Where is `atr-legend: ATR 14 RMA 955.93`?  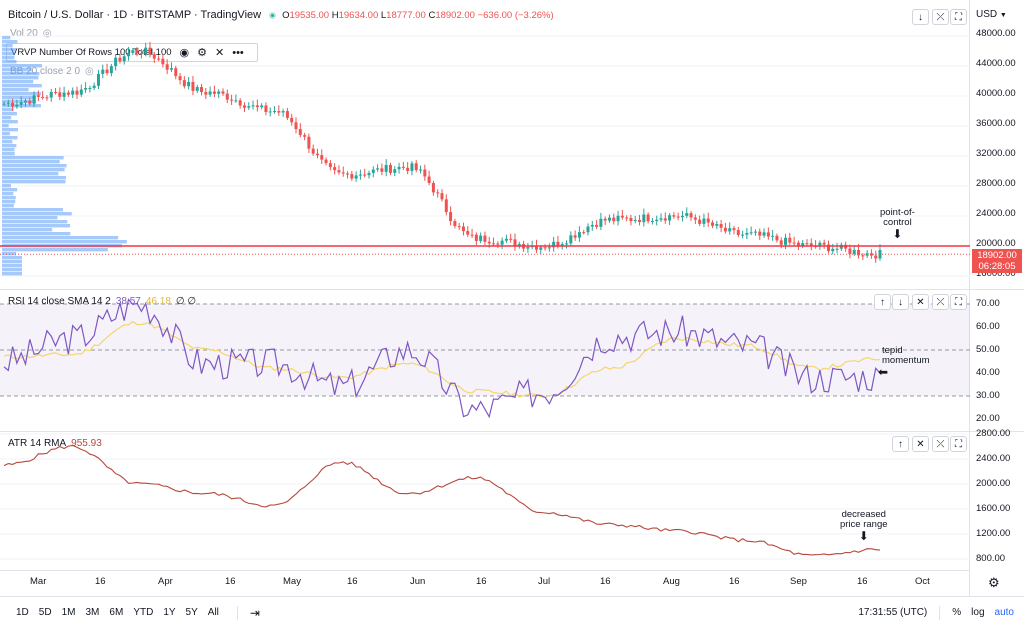
atr-legend: ATR 14 RMA 955.93 is located at coordinates (55, 443).